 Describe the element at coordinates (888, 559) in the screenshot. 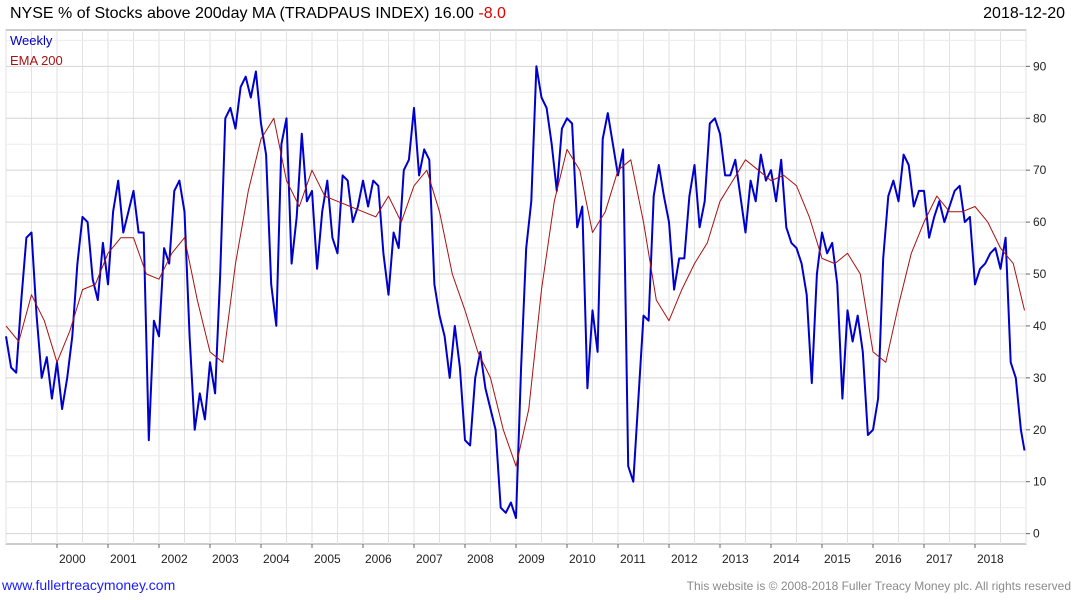

I see `x-tick-label: 2016` at that location.